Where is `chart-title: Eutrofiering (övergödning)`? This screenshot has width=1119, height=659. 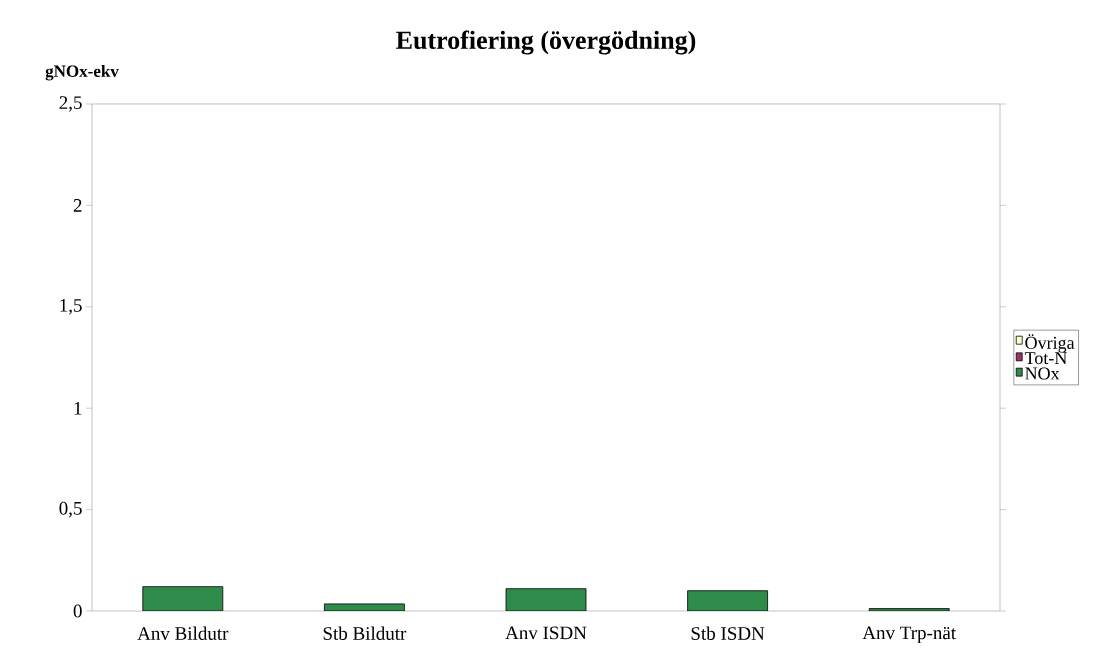
chart-title: Eutrofiering (övergödning) is located at coordinates (546, 42).